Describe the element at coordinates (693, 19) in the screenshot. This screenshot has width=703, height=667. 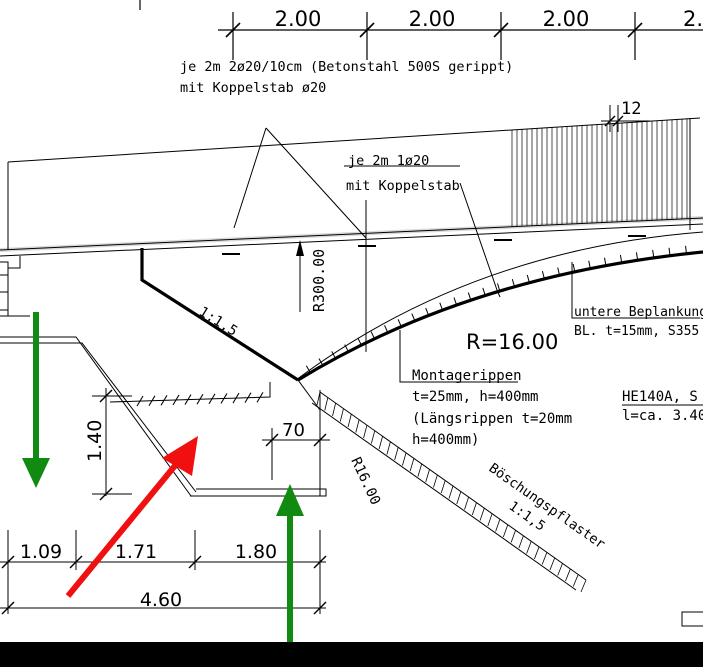
I see `top-dim-4: 2.` at that location.